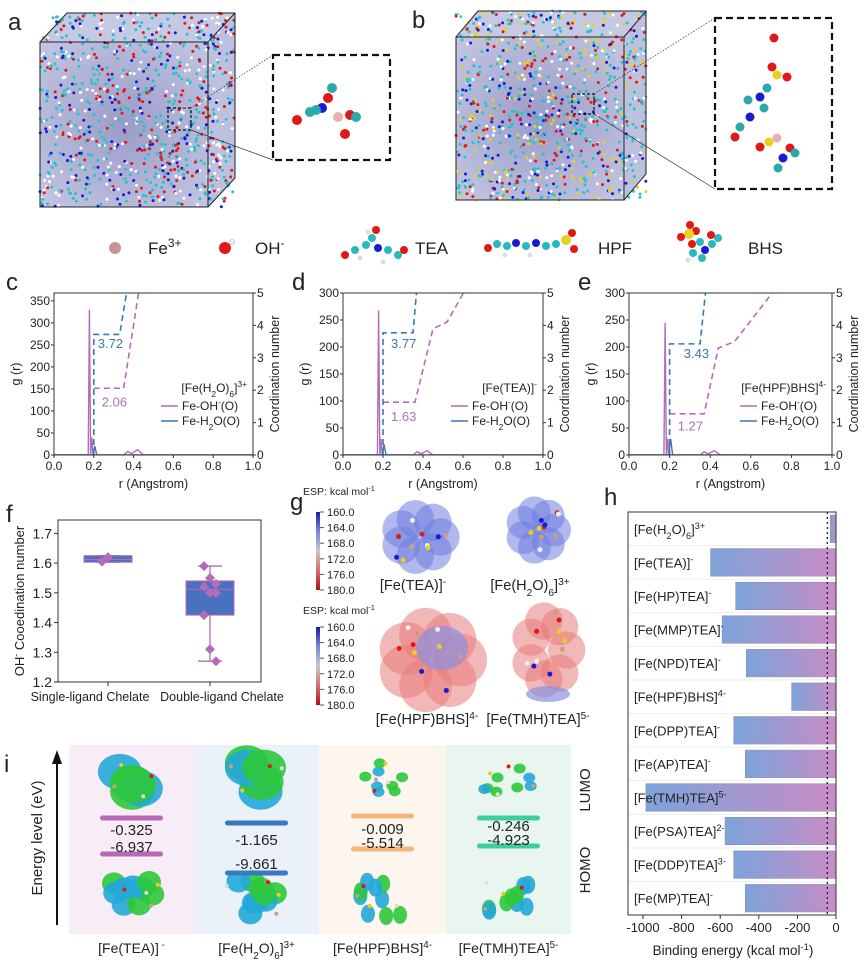 The height and width of the screenshot is (973, 865). Describe the element at coordinates (54, 466) in the screenshot. I see `x-tick-label: 0.0` at that location.